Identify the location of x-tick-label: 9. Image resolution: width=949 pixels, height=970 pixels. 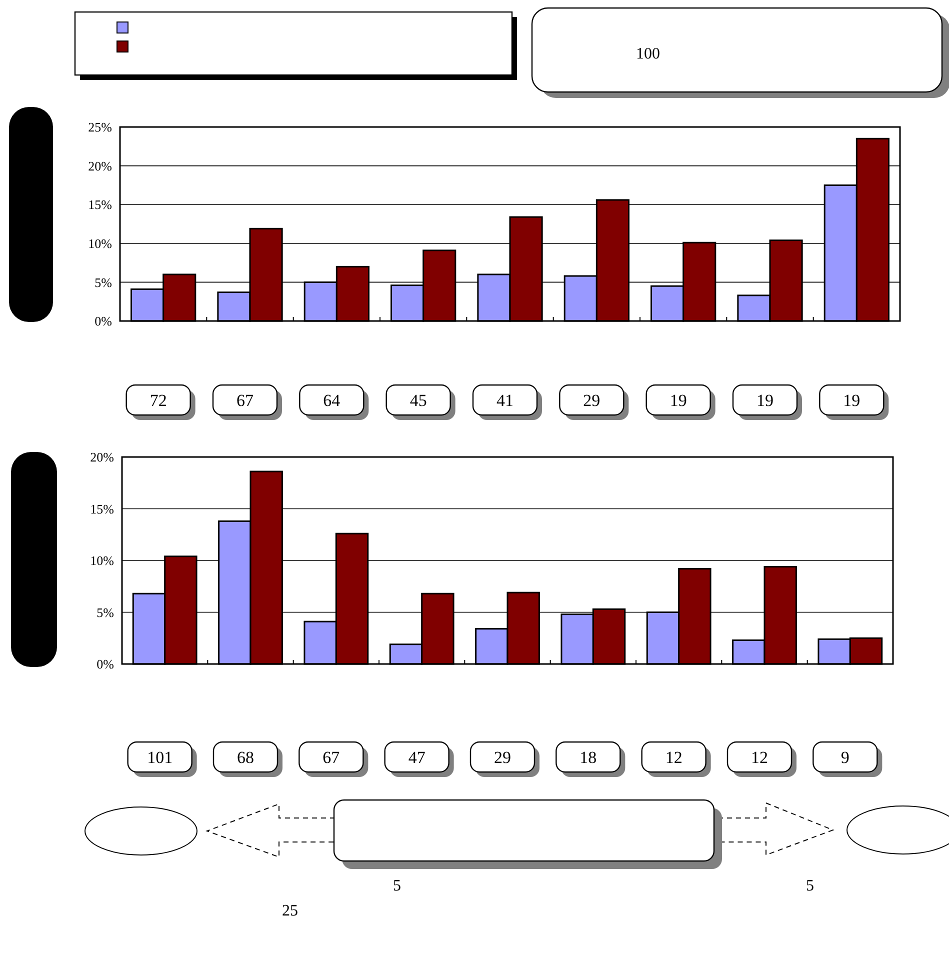
(845, 757).